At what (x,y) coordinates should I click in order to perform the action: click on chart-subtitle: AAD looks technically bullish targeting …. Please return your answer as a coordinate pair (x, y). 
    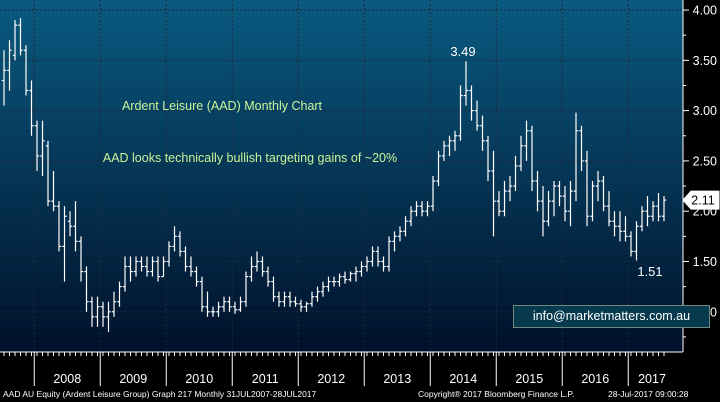
    Looking at the image, I should click on (250, 158).